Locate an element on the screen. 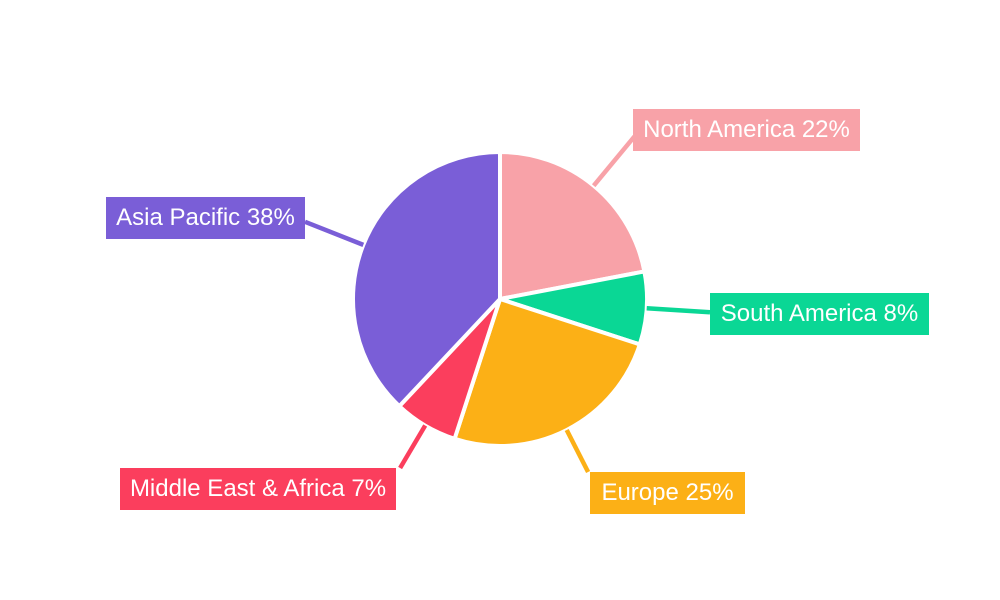 This screenshot has width=1000, height=600. leader-line-middle-east-africa is located at coordinates (413, 447).